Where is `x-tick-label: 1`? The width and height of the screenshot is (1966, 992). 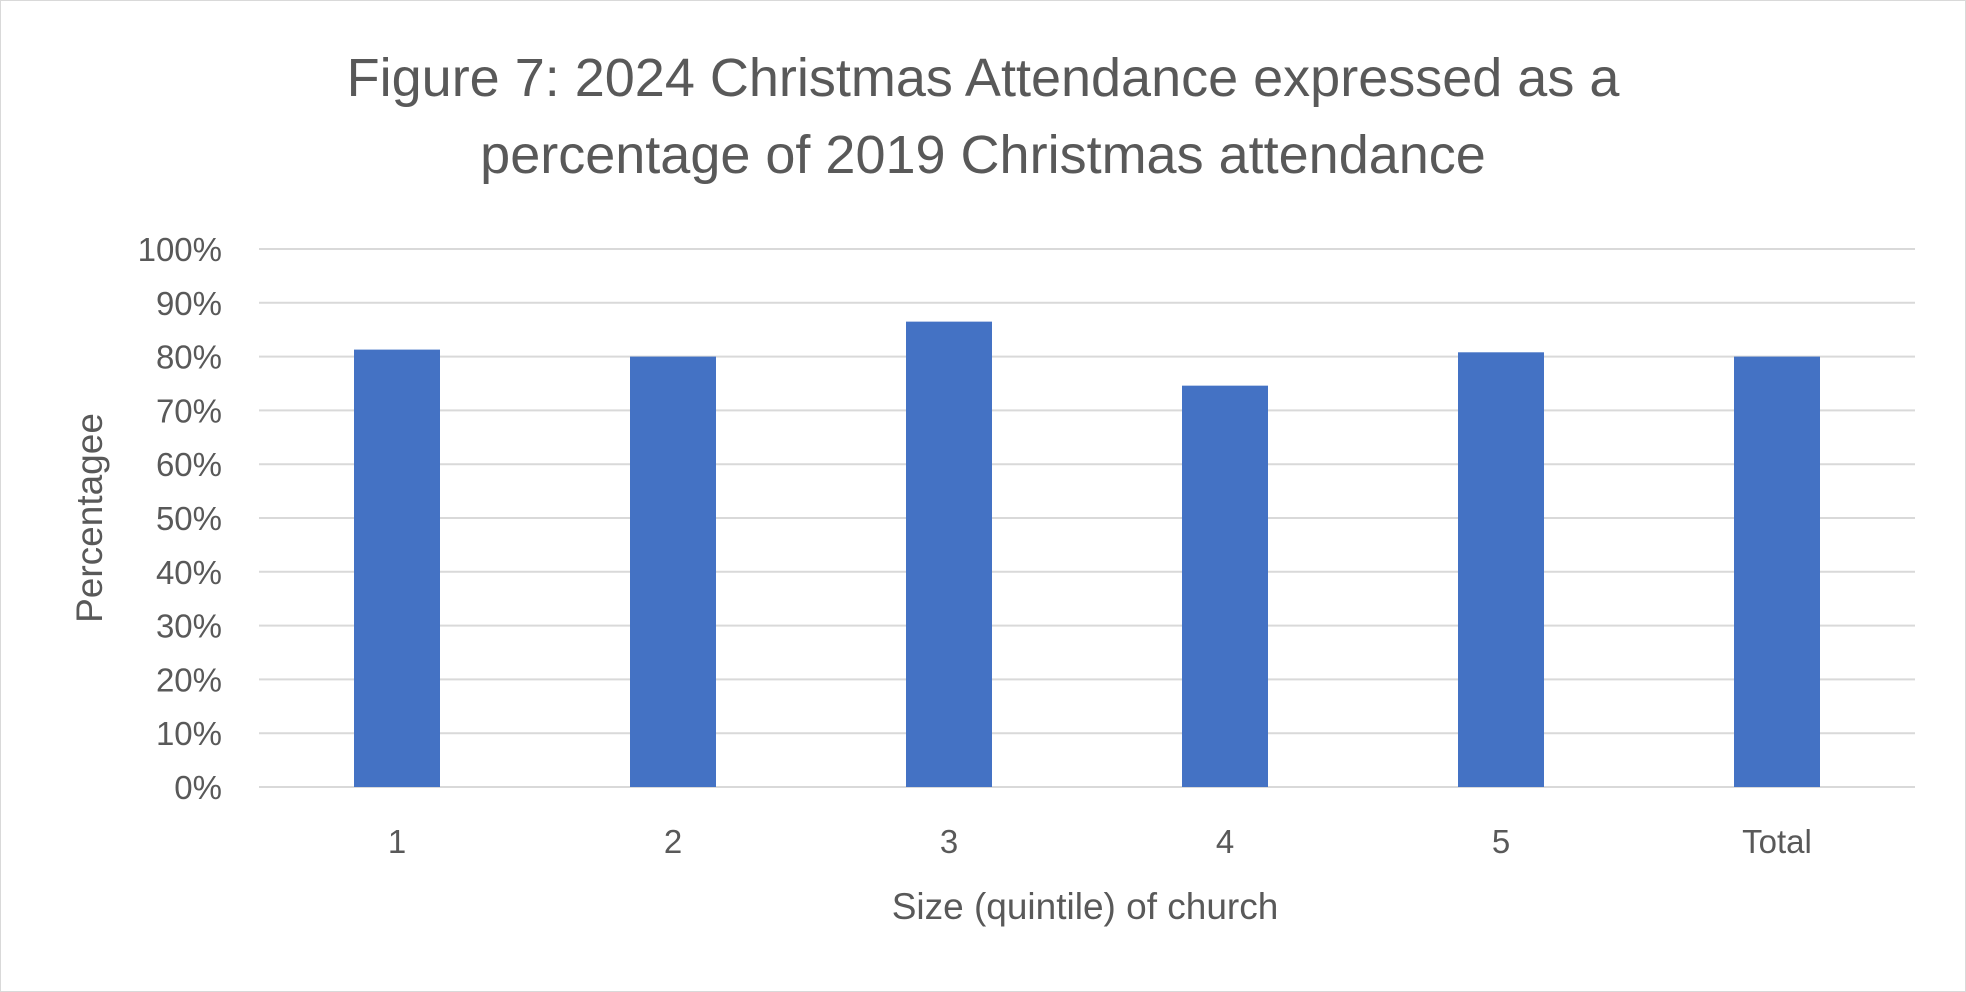
x-tick-label: 1 is located at coordinates (397, 841).